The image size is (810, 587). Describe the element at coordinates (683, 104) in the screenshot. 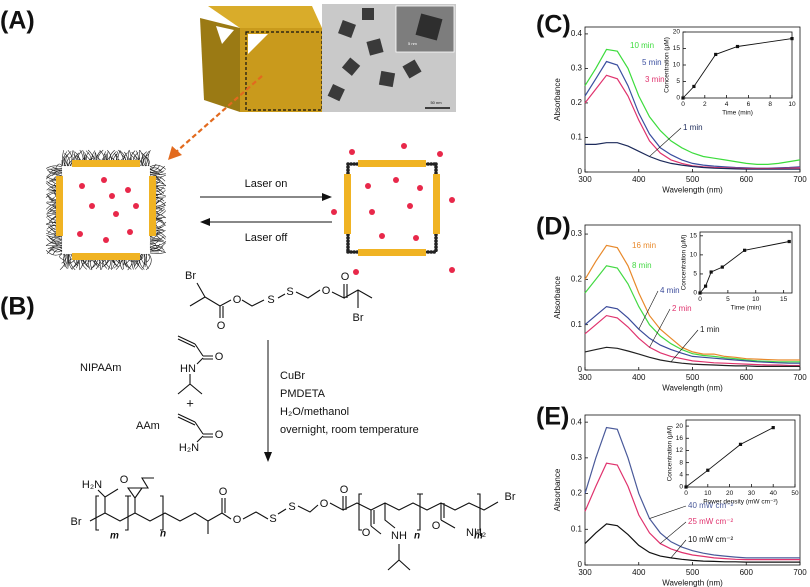

I see `x-tick-label: 0` at that location.